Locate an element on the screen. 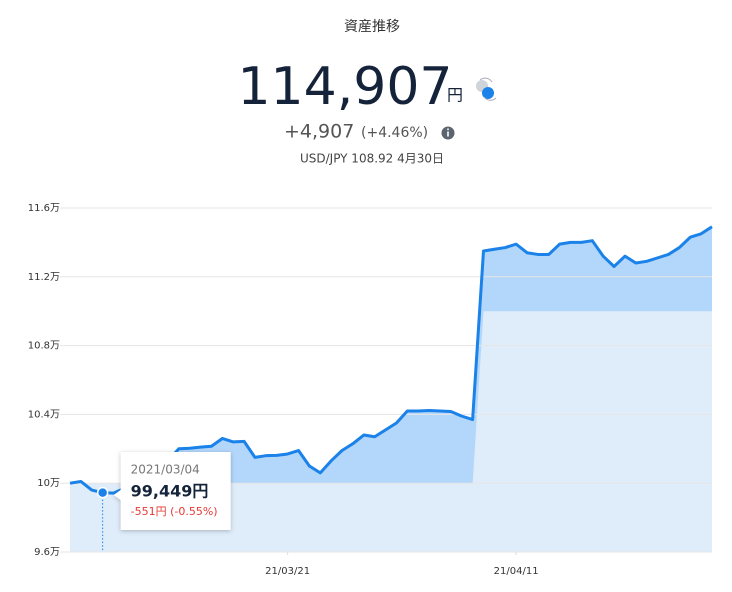  y-tick-label: 9.6万 is located at coordinates (47, 552).